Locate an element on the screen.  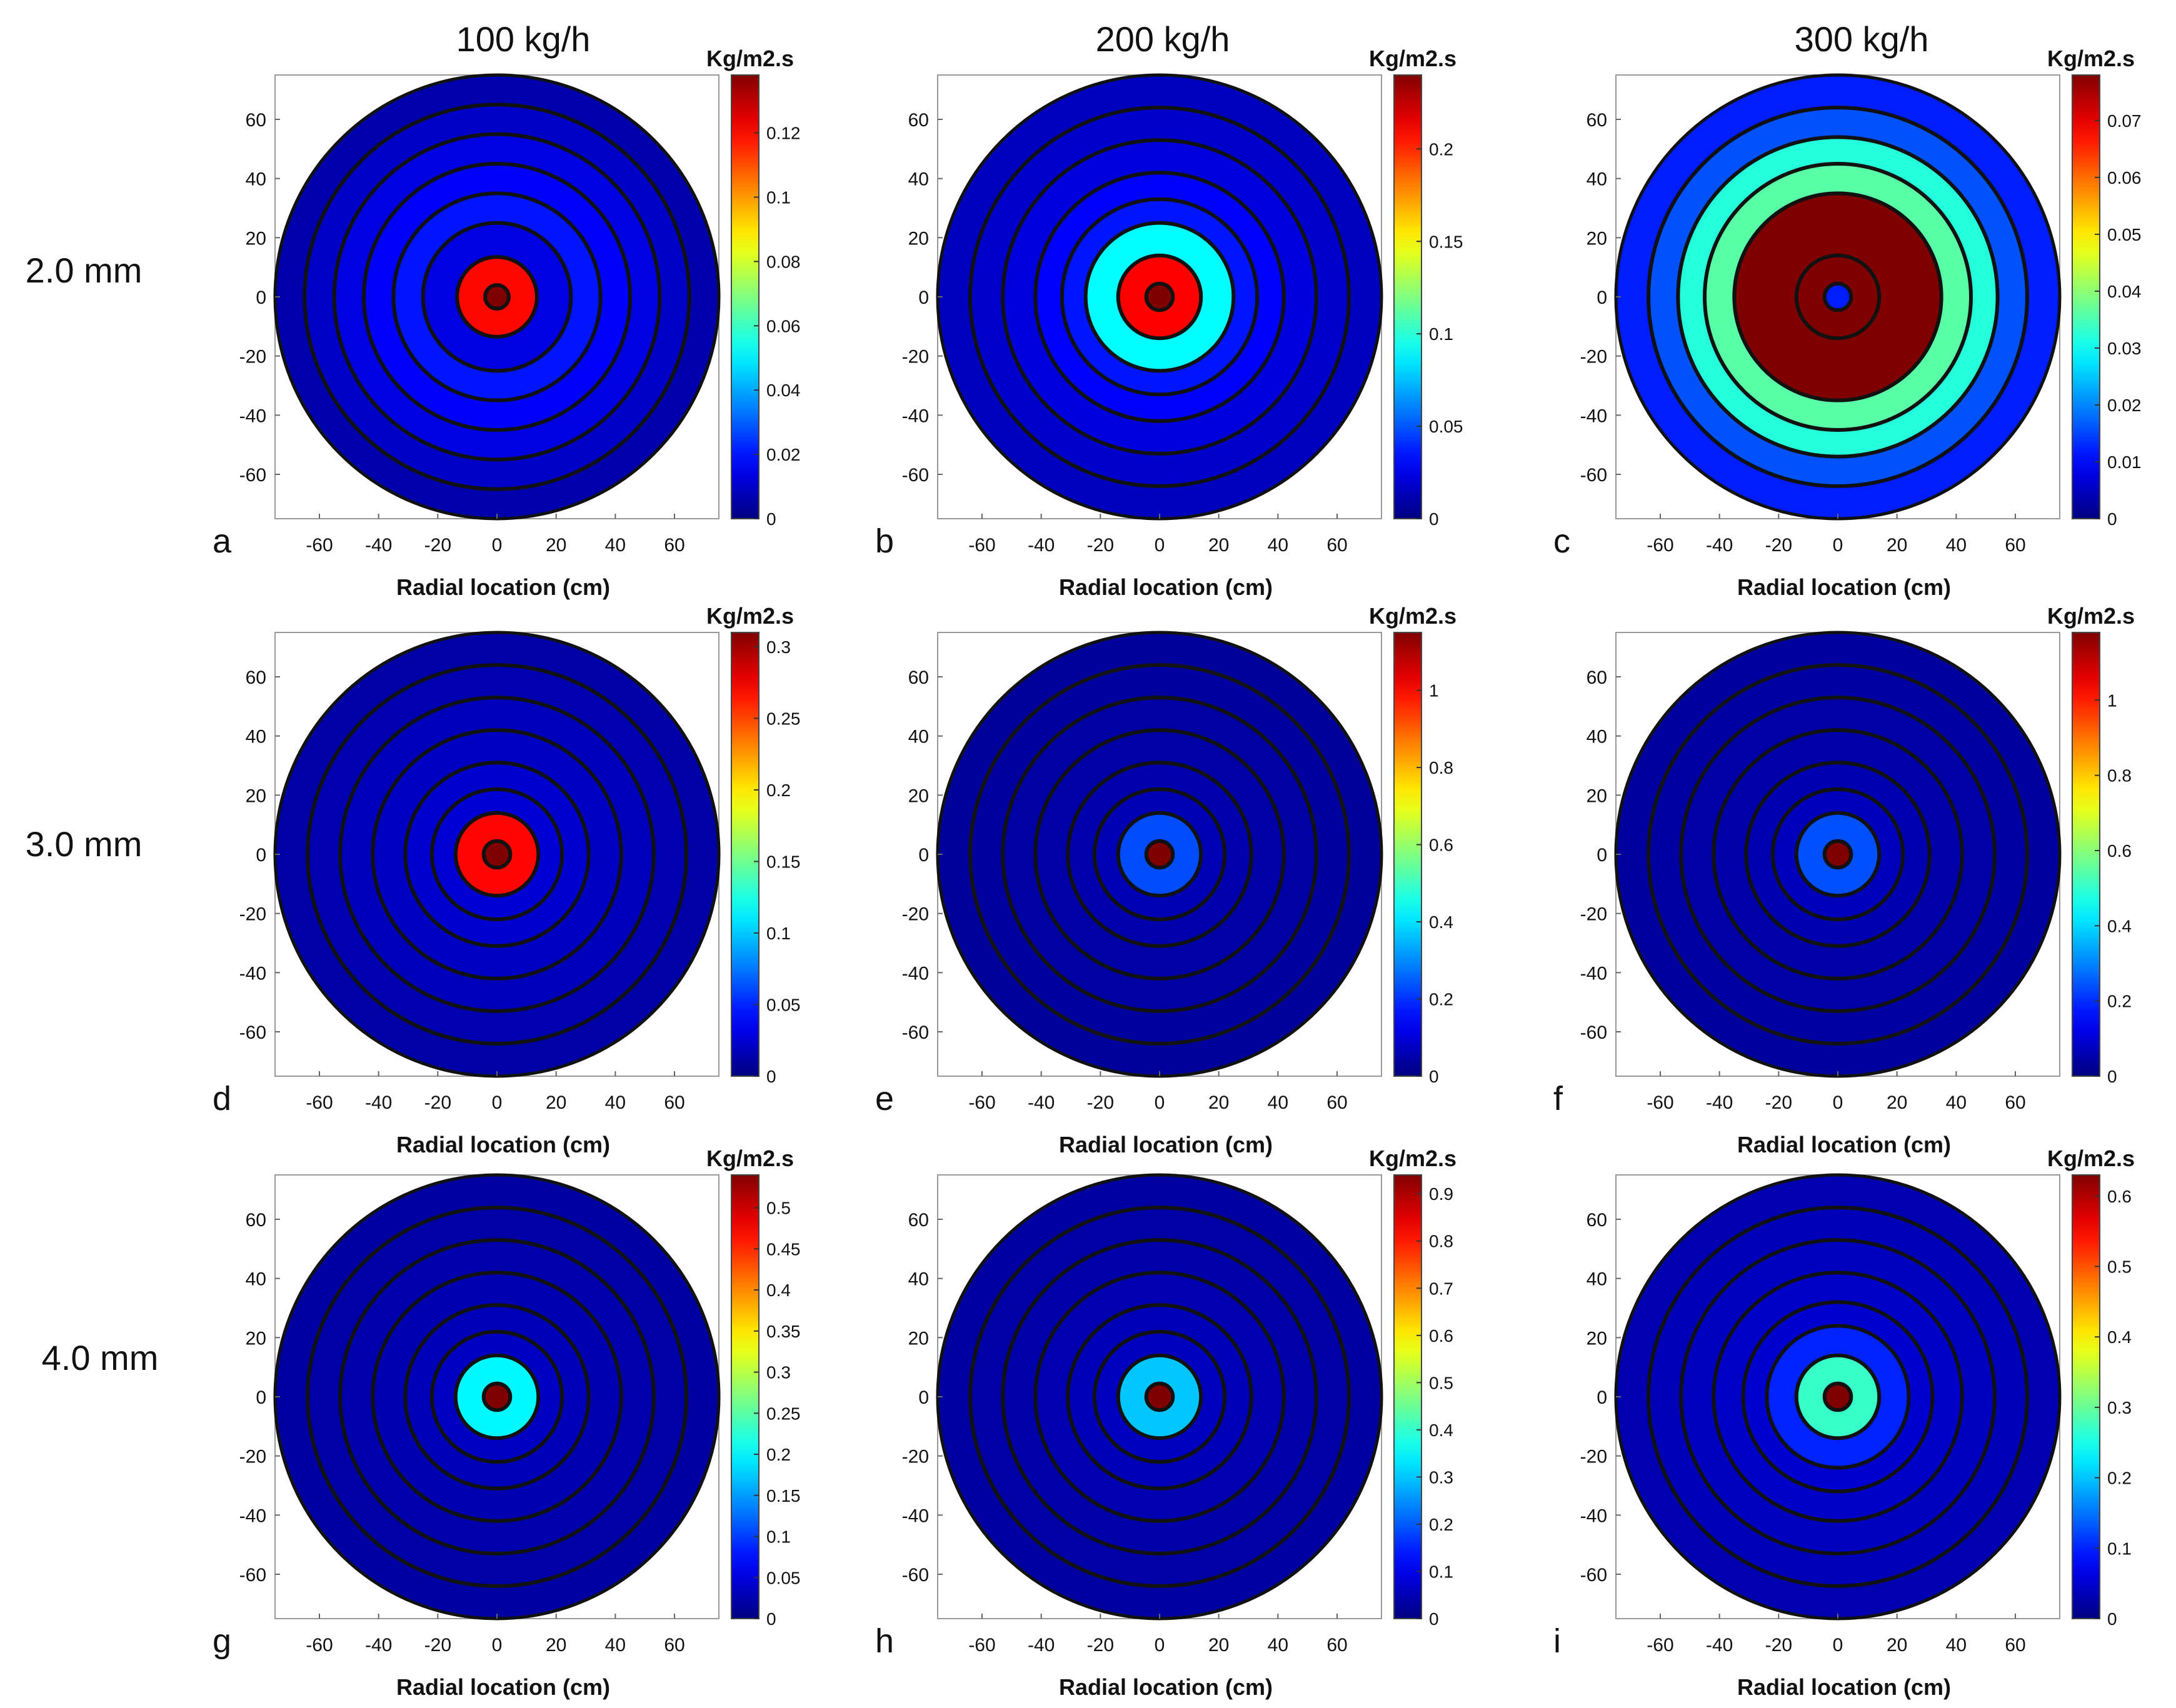
colorbar-tick-label: 0.06 is located at coordinates (783, 326).